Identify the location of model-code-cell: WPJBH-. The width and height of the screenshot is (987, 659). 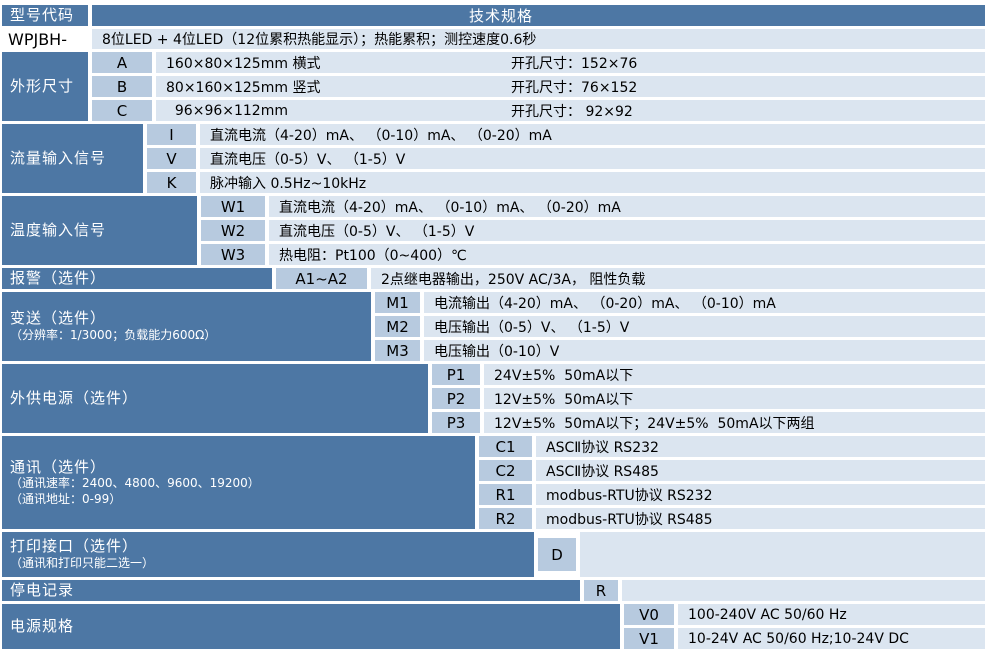
(45, 39).